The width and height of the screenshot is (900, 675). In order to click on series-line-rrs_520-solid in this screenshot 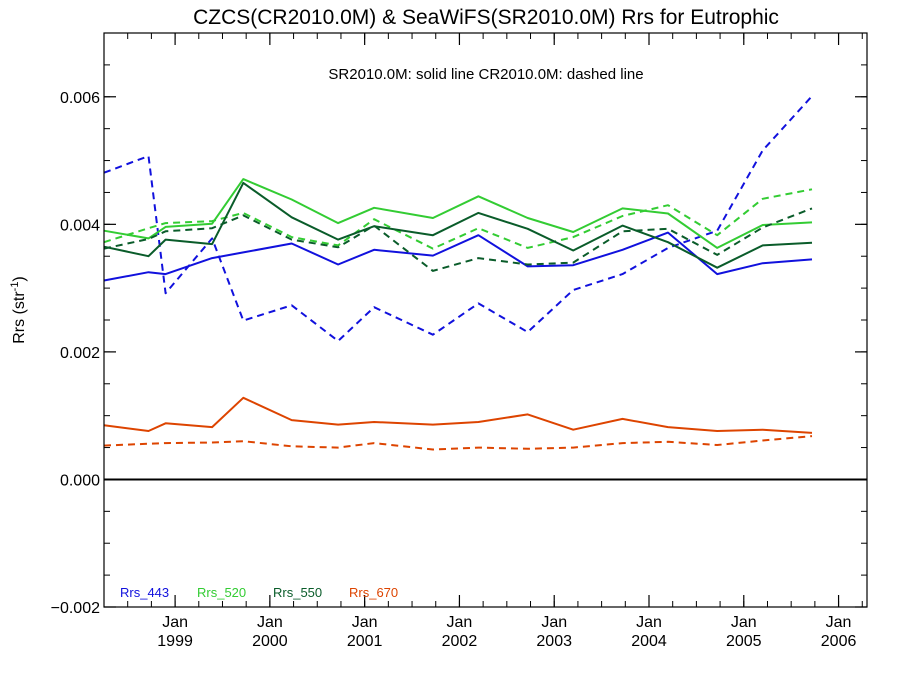, I will do `click(458, 213)`.